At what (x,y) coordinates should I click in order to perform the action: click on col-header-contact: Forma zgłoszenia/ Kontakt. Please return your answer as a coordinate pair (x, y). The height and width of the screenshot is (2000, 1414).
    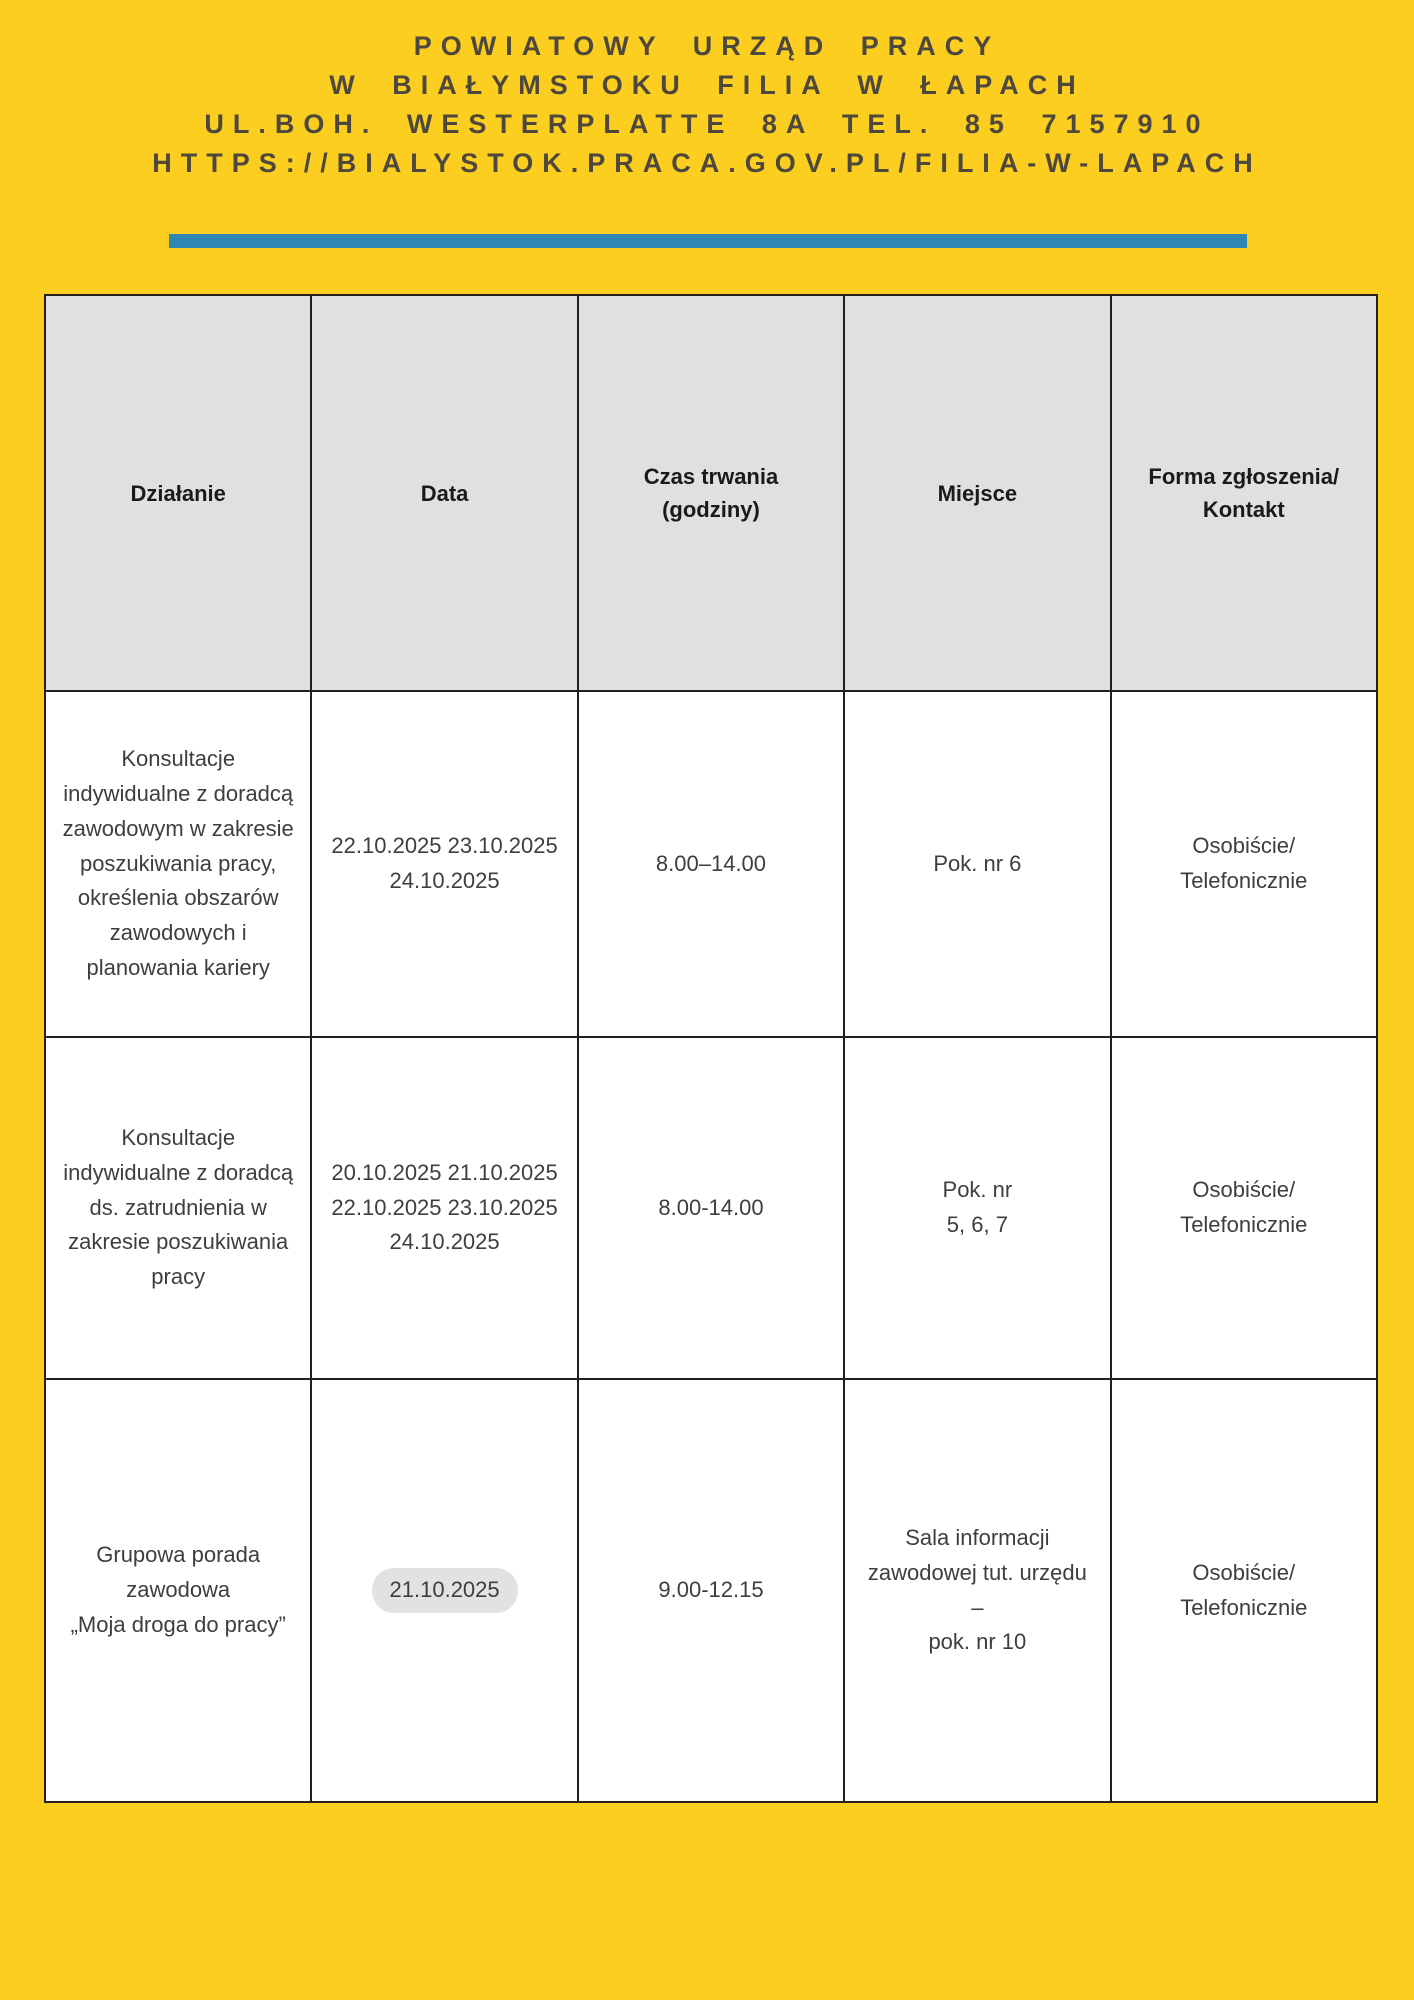
    Looking at the image, I should click on (1244, 493).